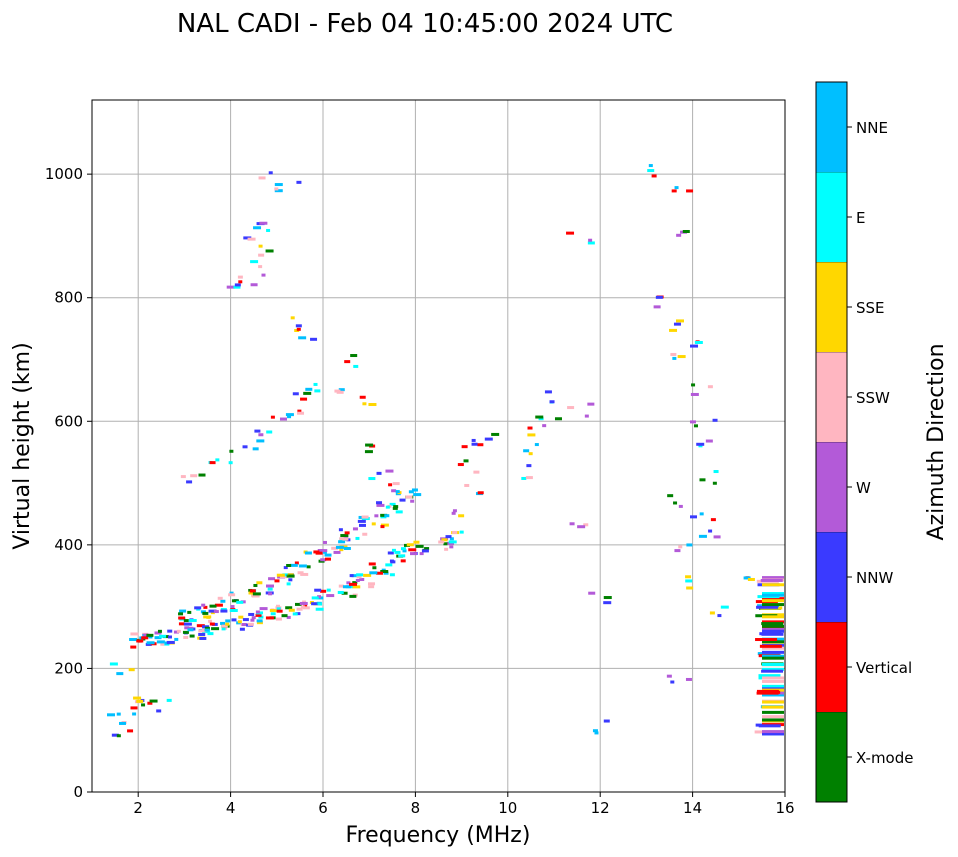  I want to click on colorbar-tick-label: E, so click(860, 218).